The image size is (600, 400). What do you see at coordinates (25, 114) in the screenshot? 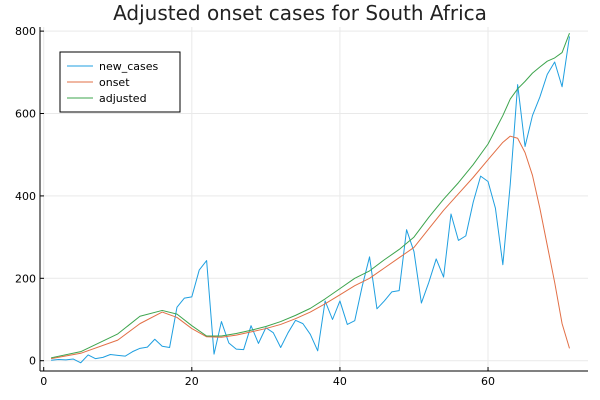
I see `y-tick-label: 600` at bounding box center [25, 114].